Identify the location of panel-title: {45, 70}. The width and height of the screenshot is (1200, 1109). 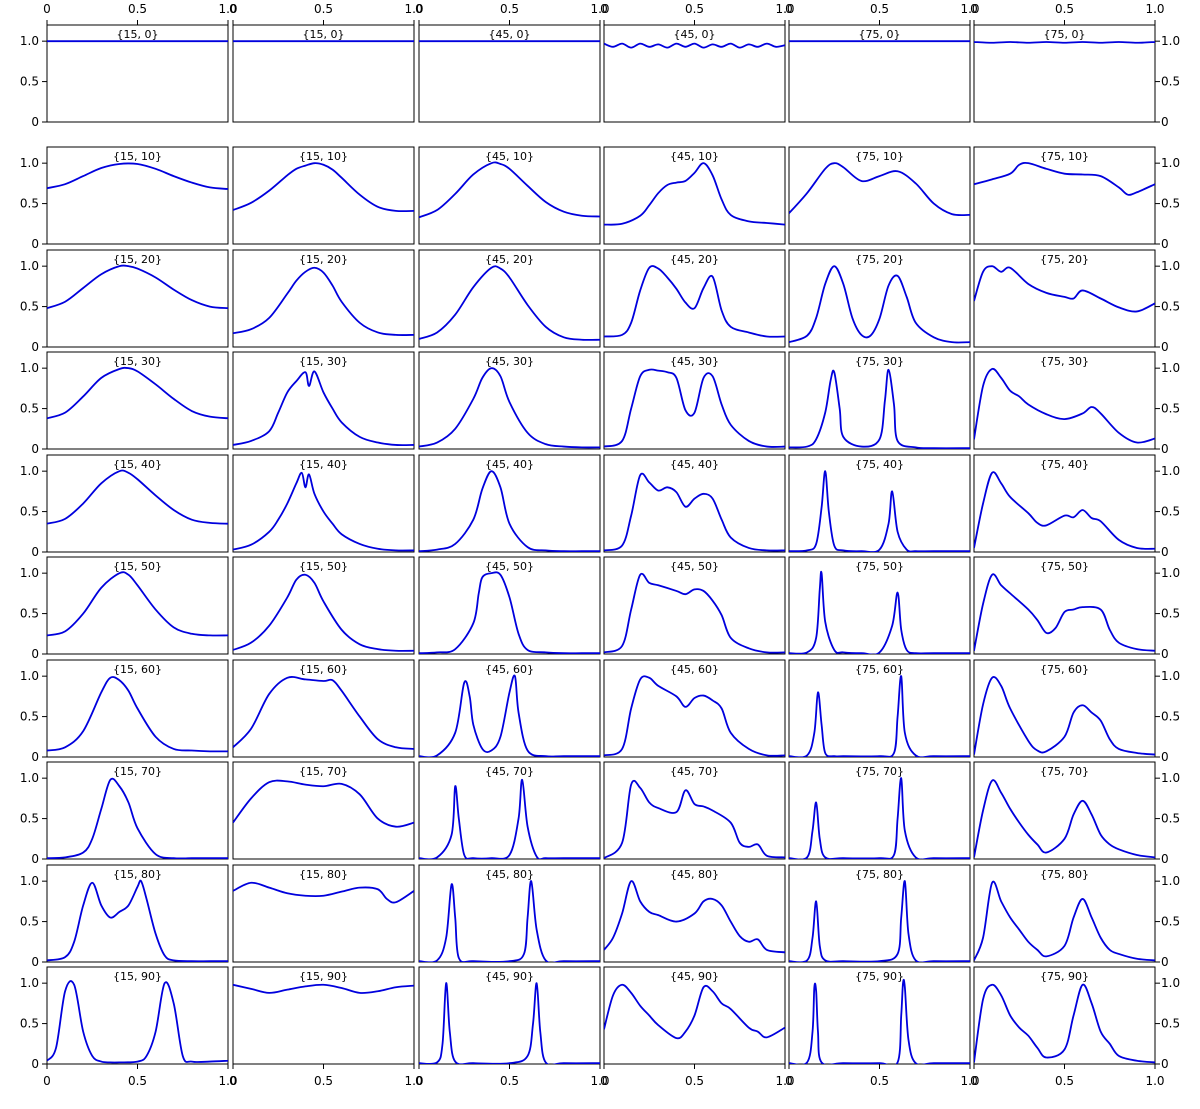
(509, 771).